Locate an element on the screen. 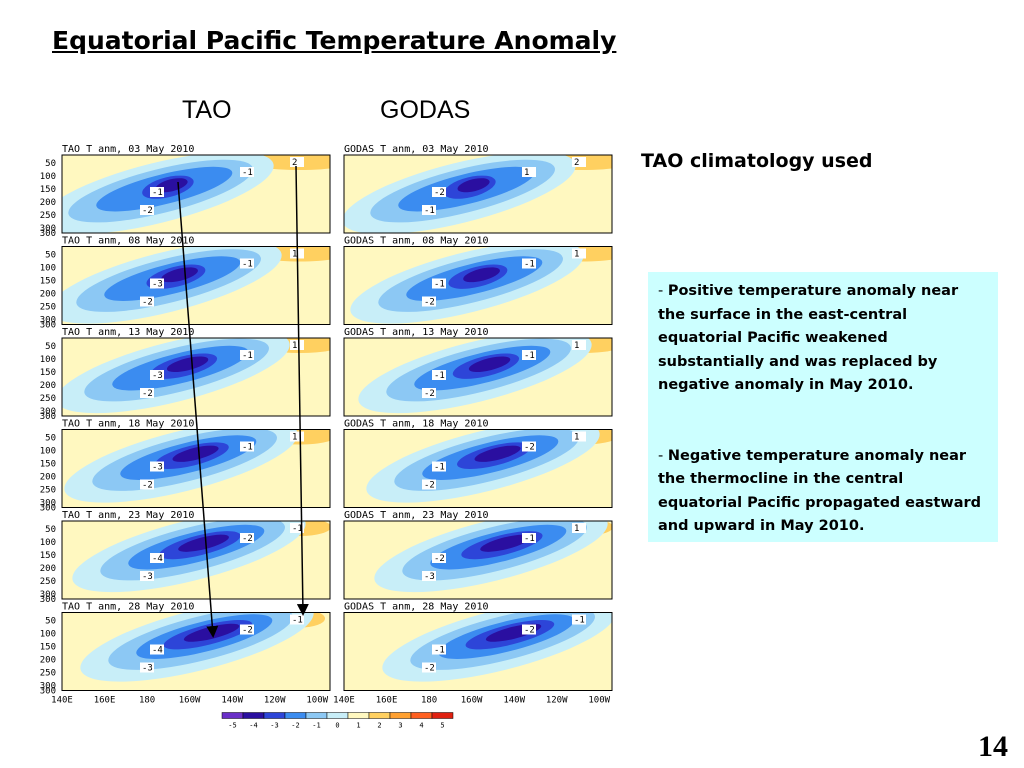 This screenshot has height=768, width=1024. page-number: 14 is located at coordinates (993, 746).